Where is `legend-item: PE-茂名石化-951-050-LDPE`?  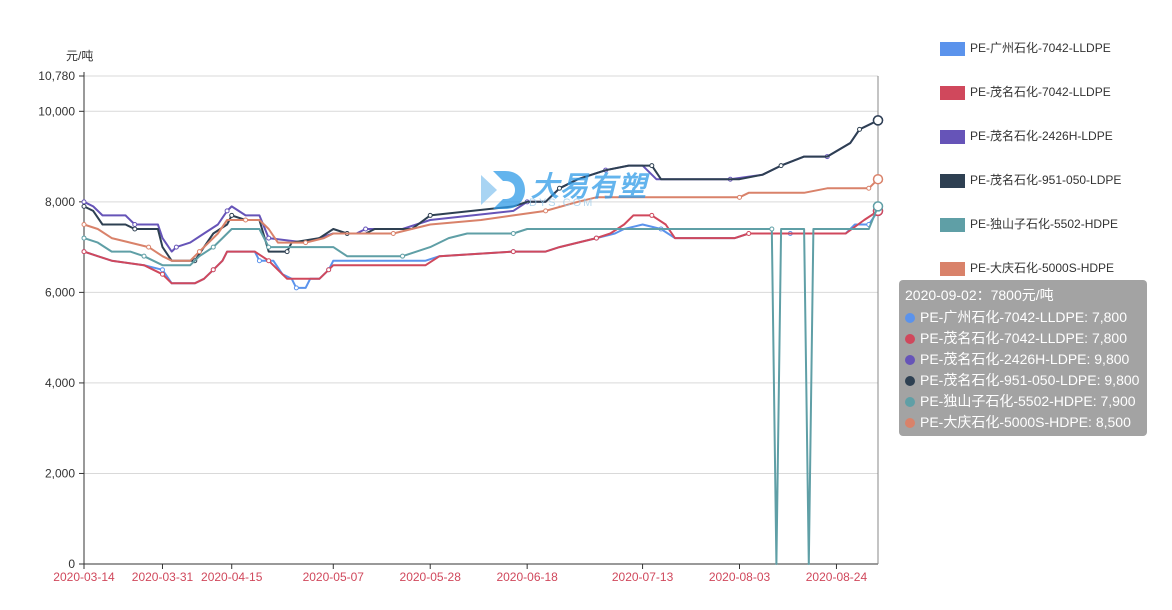
legend-item: PE-茂名石化-951-050-LDPE is located at coordinates (1050, 192).